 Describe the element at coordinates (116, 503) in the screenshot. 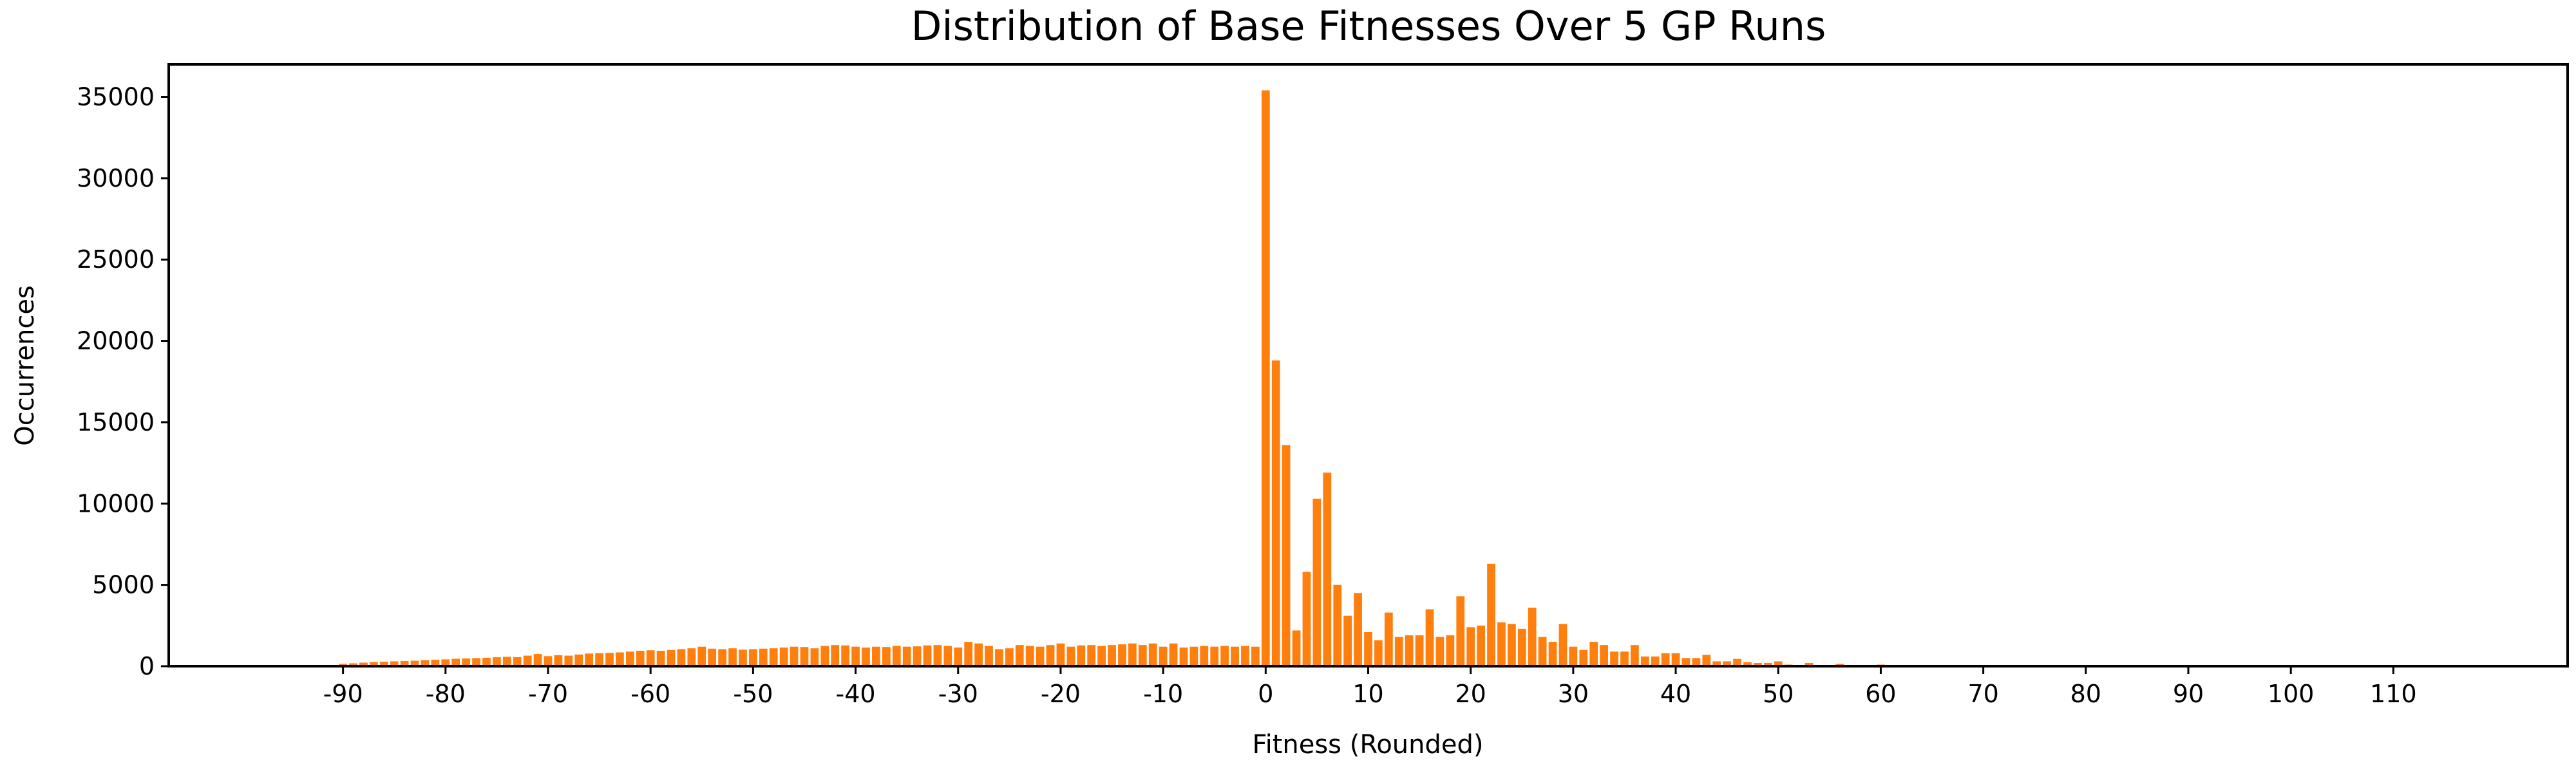

I see `y-tick-label: 10000` at that location.